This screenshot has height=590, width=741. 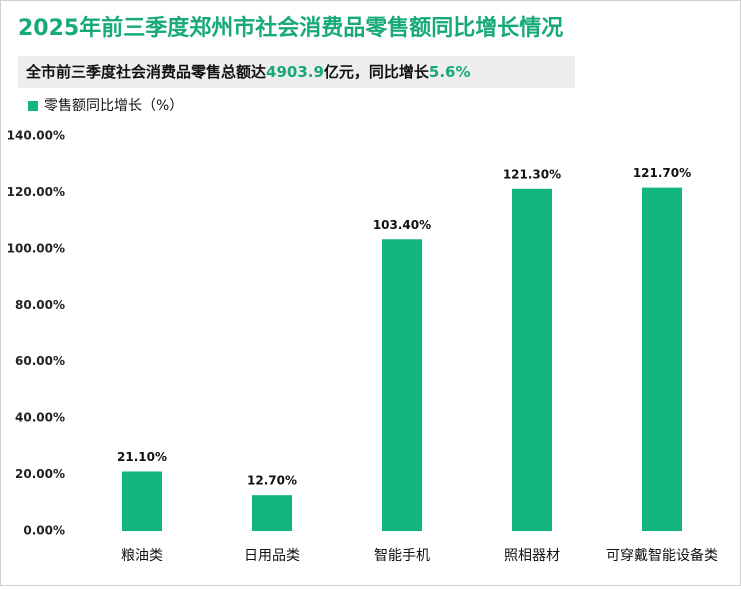 I want to click on x-tick-label: 可穿戴智能设备类, so click(x=662, y=555).